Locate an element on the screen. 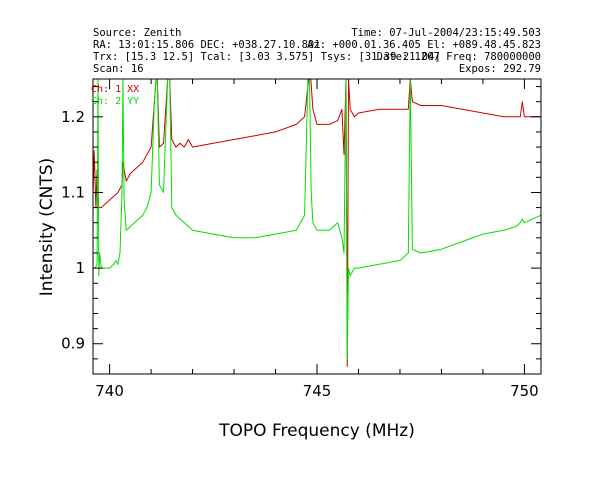  header-az-el: Az: +000.01.36.405 El: +089.48.45.823 is located at coordinates (424, 45).